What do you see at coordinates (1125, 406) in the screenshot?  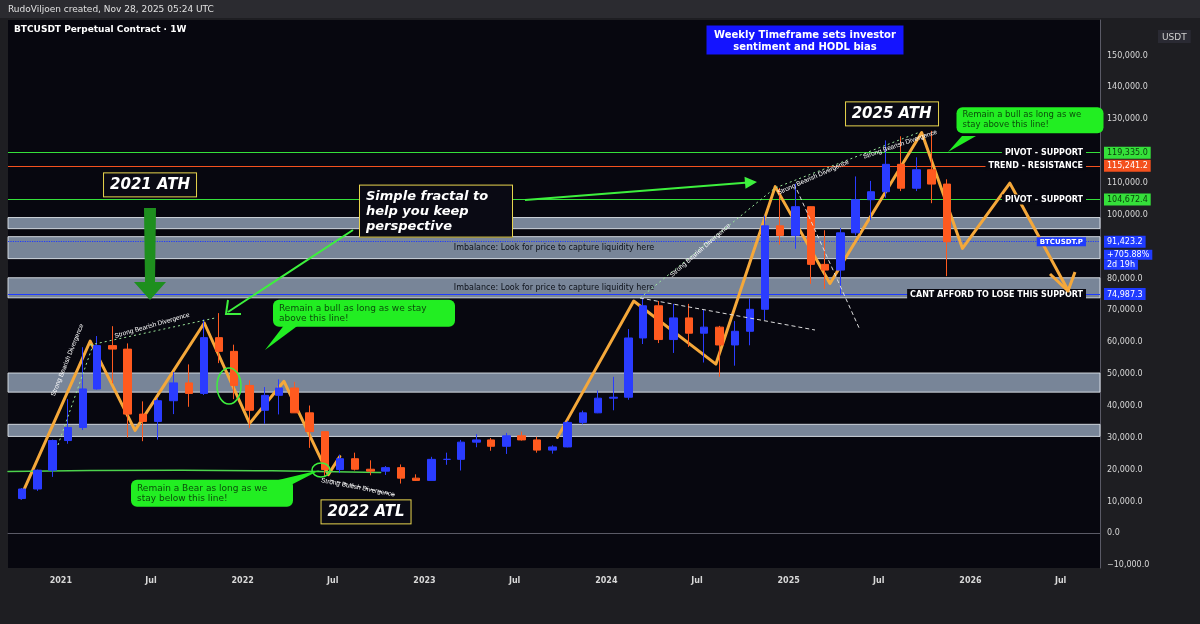 I see `y-tick-label: 40,000.0` at bounding box center [1125, 406].